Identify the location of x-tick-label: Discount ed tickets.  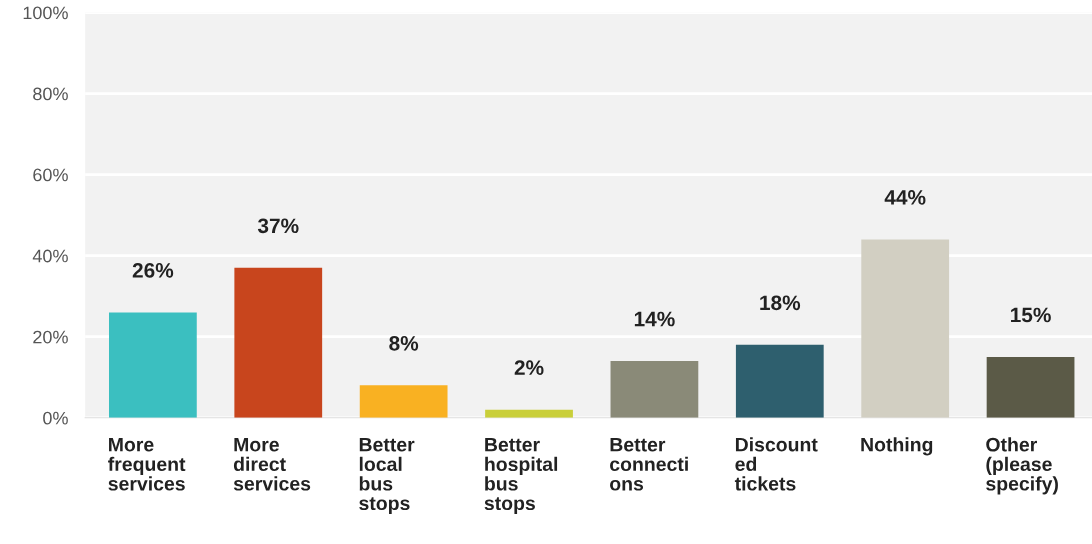
(776, 464).